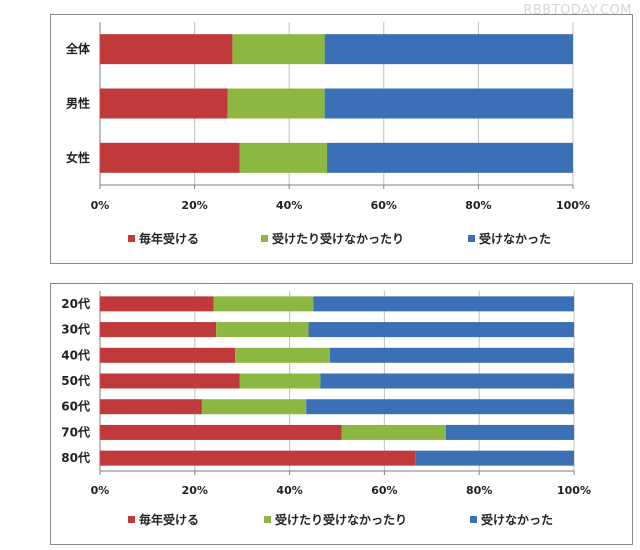 The width and height of the screenshot is (640, 550). What do you see at coordinates (75, 431) in the screenshot?
I see `category-label: 70代` at bounding box center [75, 431].